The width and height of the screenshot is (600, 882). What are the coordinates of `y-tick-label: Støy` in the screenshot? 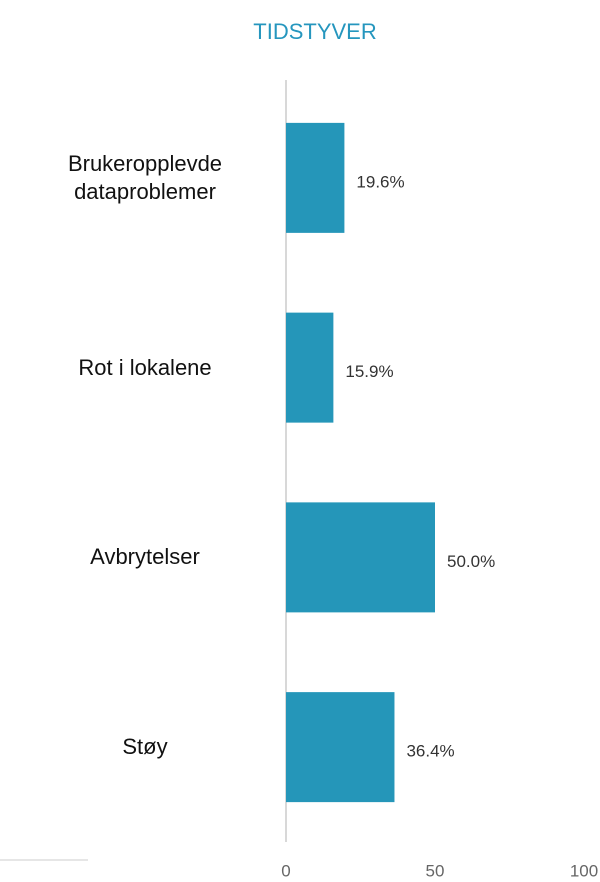 It's located at (145, 747).